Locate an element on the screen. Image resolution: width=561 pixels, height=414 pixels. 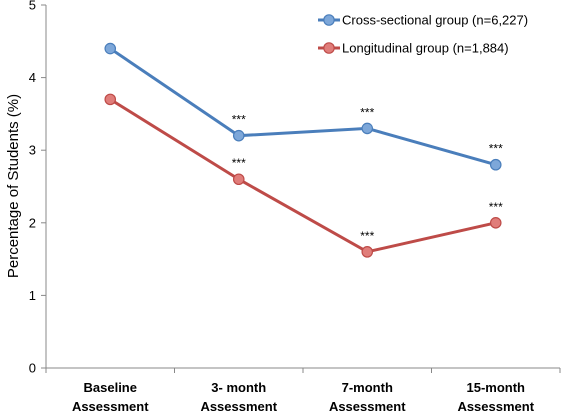
y-axis-label: Percentage of Students (%) is located at coordinates (13, 186).